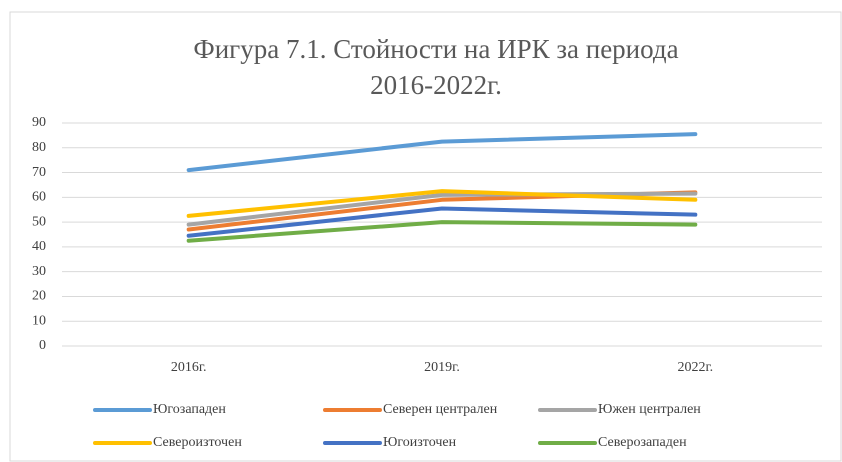 The image size is (842, 462). Describe the element at coordinates (420, 442) in the screenshot. I see `legend-label: Югоизточен` at that location.